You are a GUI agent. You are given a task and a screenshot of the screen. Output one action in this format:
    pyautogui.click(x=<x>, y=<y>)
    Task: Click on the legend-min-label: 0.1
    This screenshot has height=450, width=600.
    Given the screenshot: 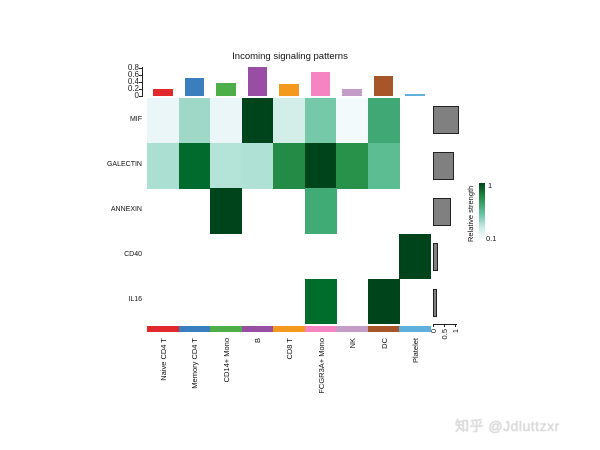 What is the action you would take?
    pyautogui.click(x=491, y=238)
    